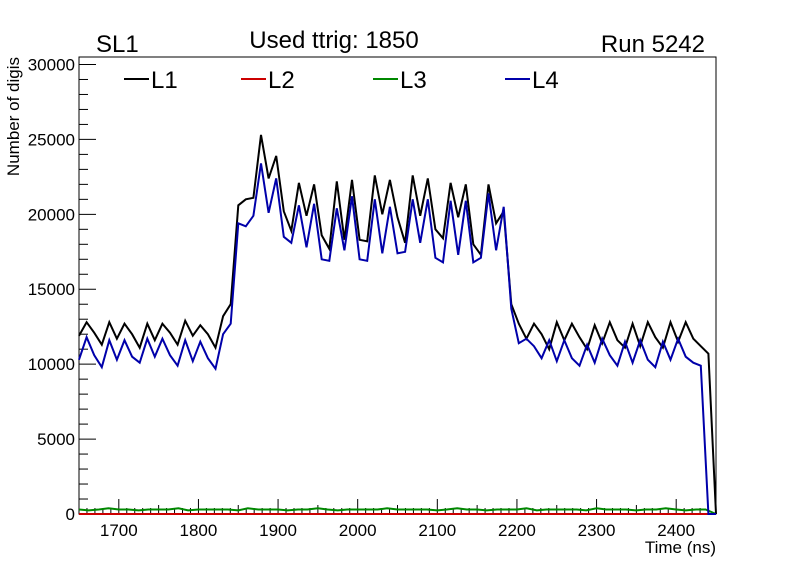 This screenshot has height=572, width=796. What do you see at coordinates (545, 80) in the screenshot?
I see `legend-label: L4` at bounding box center [545, 80].